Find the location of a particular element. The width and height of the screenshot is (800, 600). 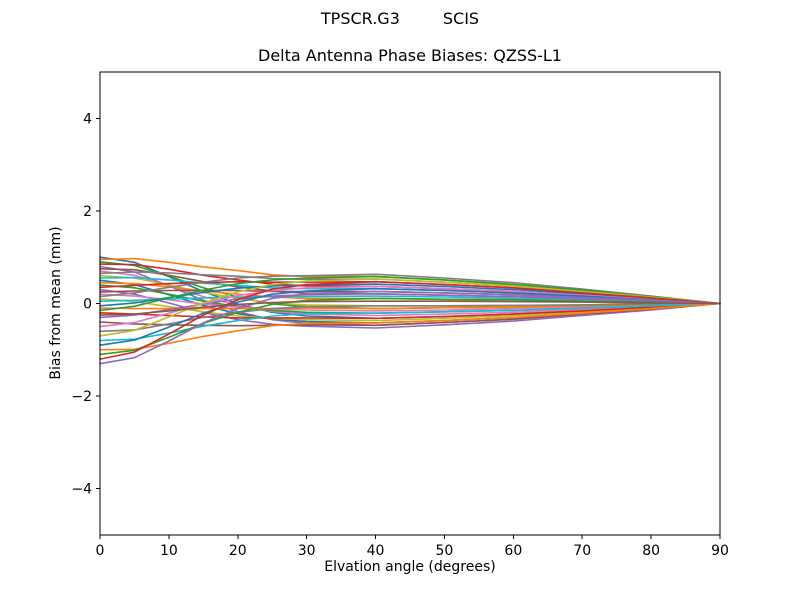

suptitle-antenna-label: TPSCR.G3 is located at coordinates (360, 18).